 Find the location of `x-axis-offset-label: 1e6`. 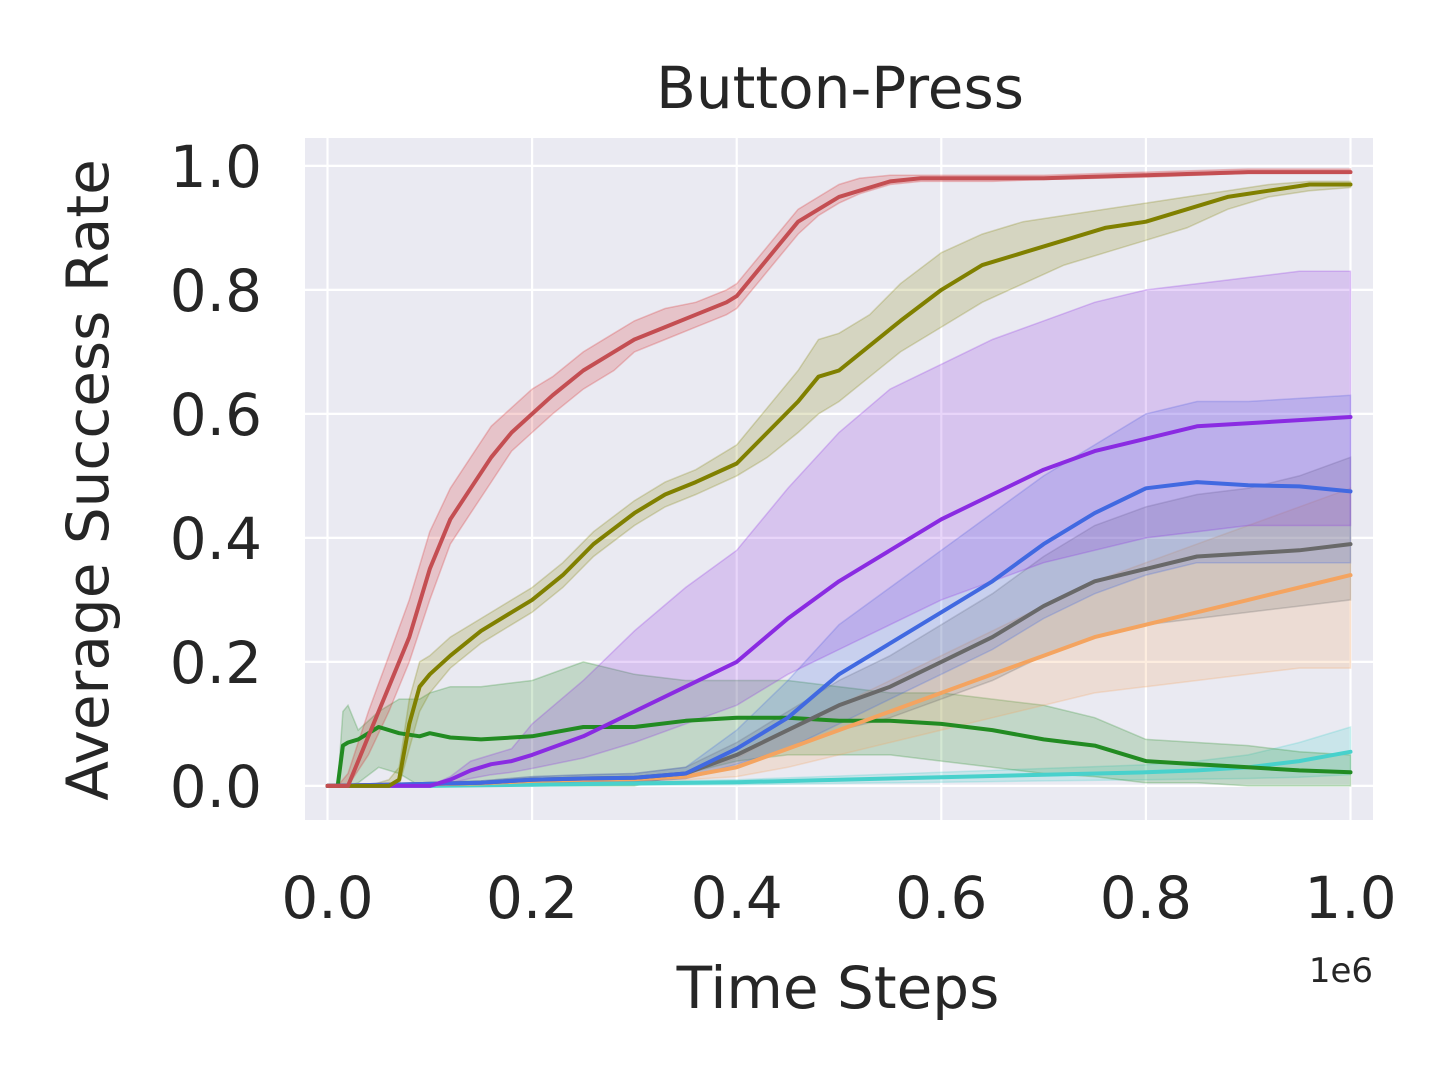

x-axis-offset-label: 1e6 is located at coordinates (1341, 971).